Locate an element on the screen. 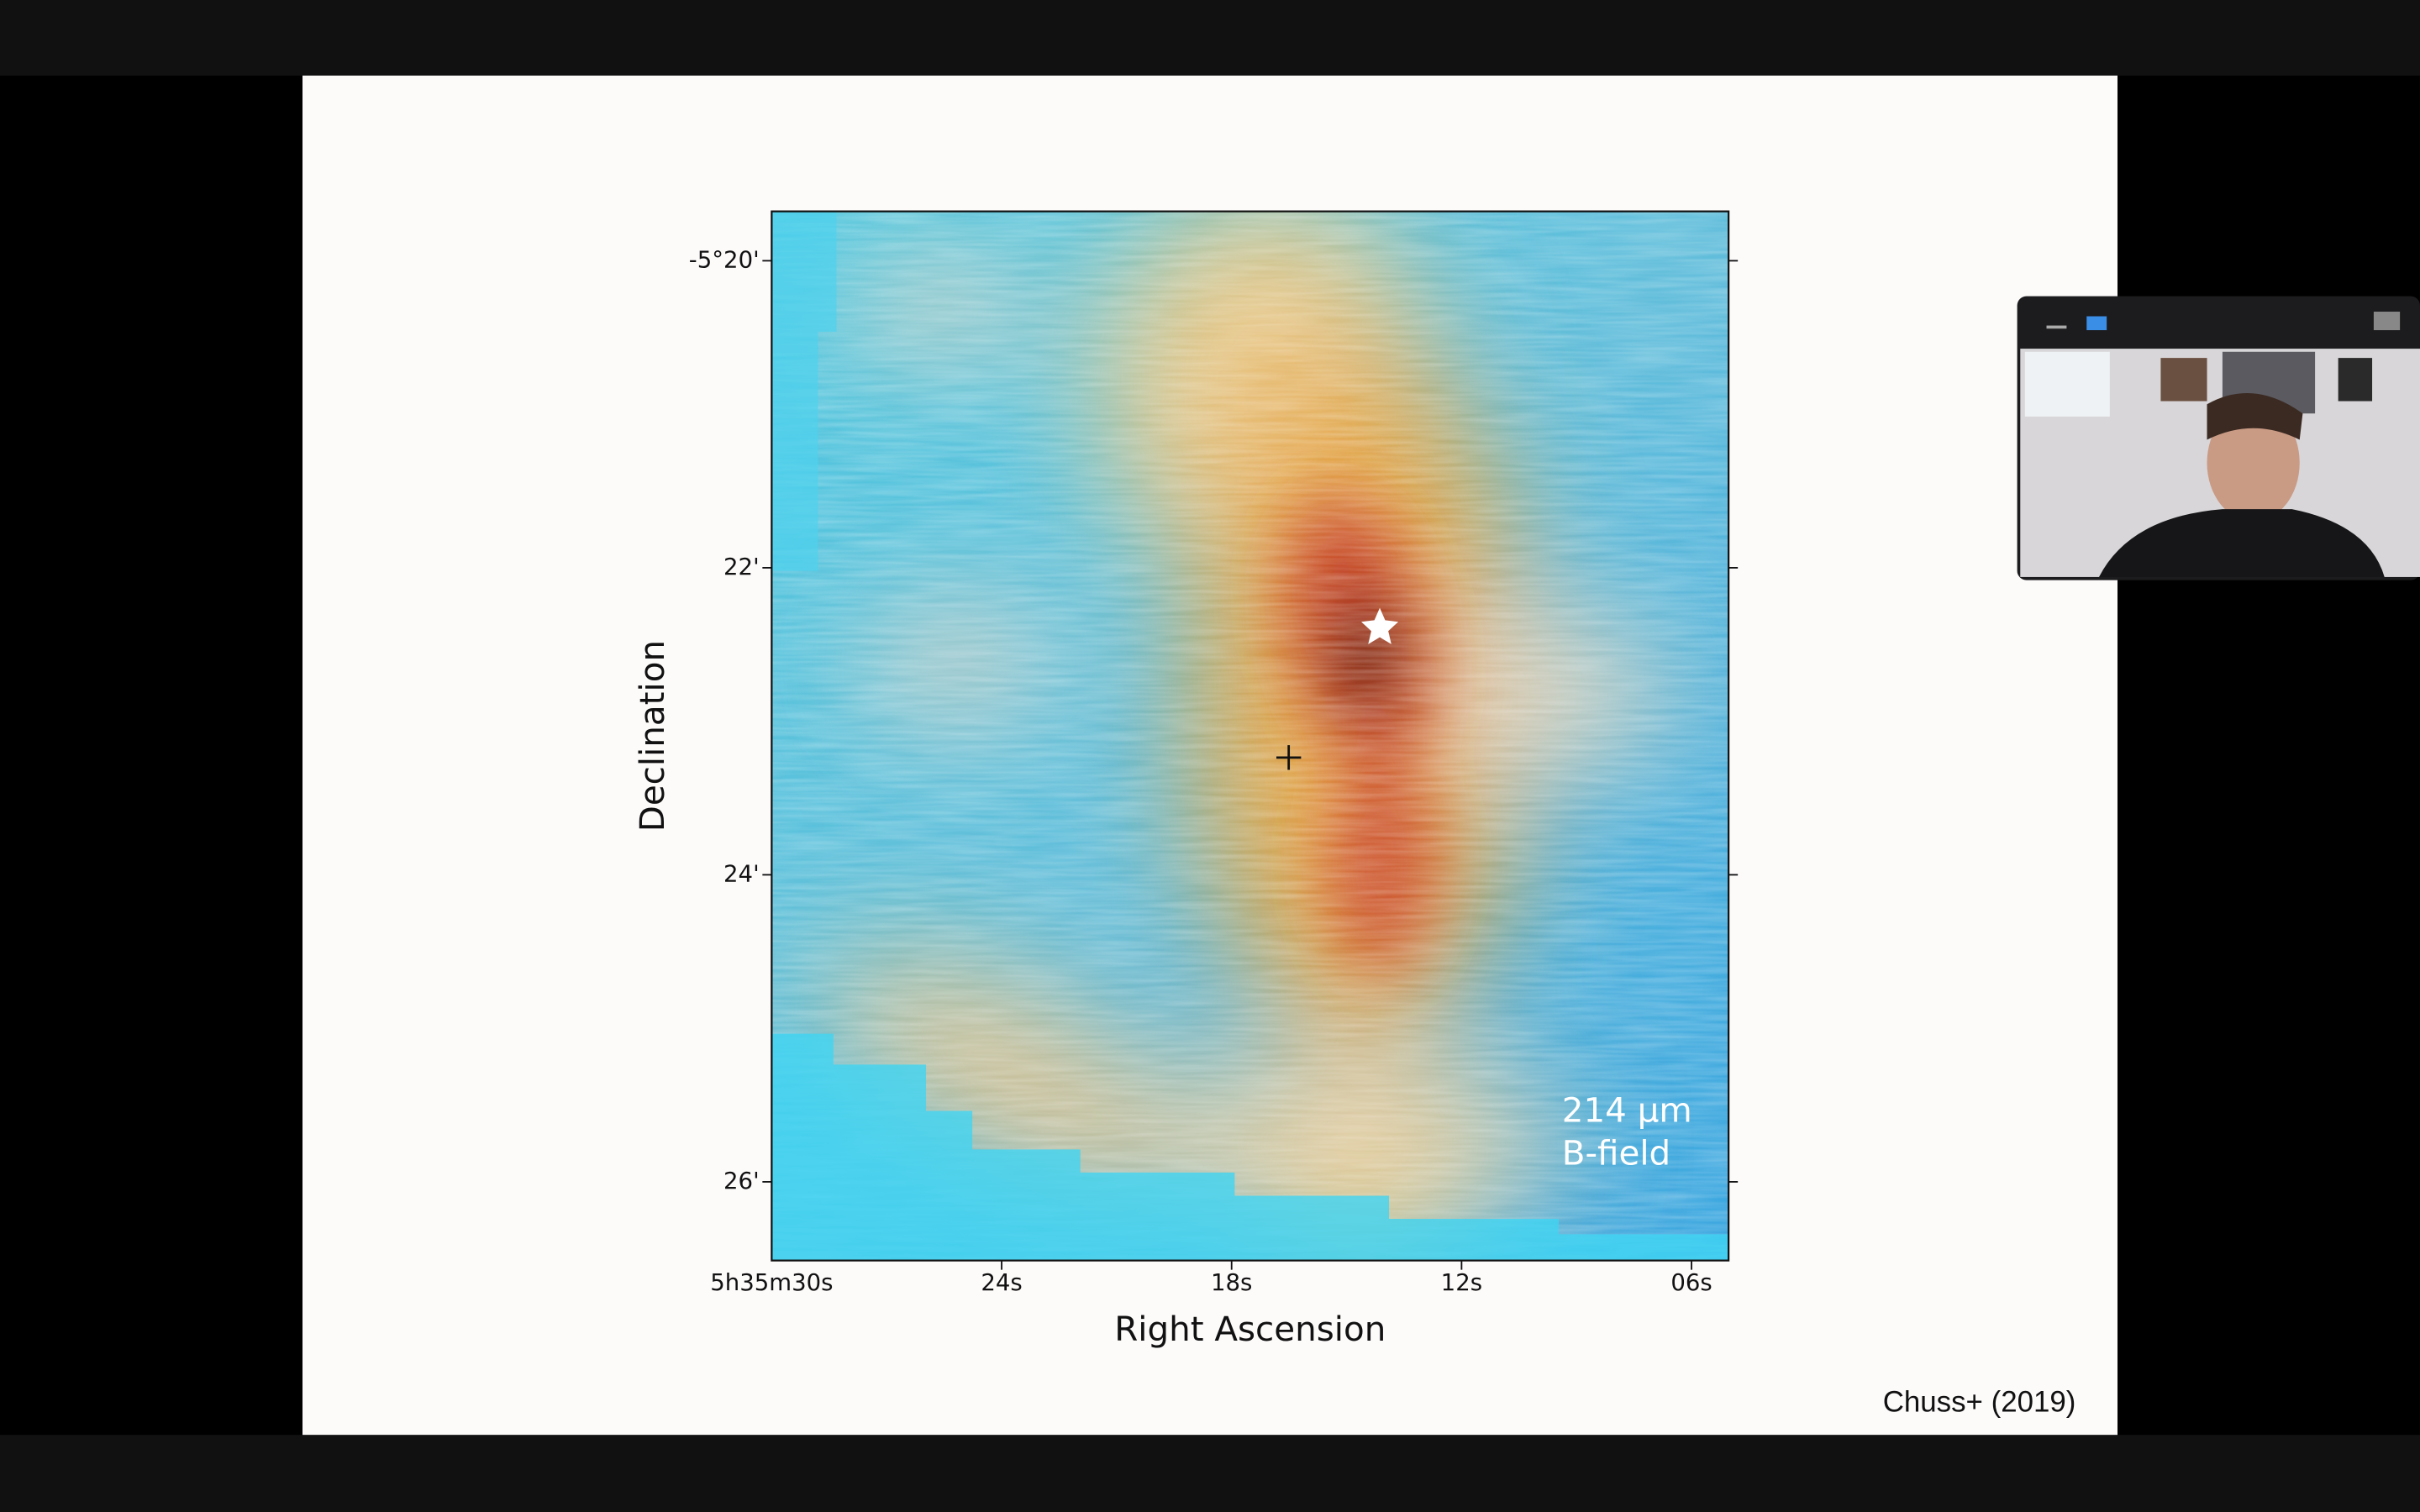 The image size is (2420, 1512). x-axis-label: Right Ascension is located at coordinates (1250, 1329).